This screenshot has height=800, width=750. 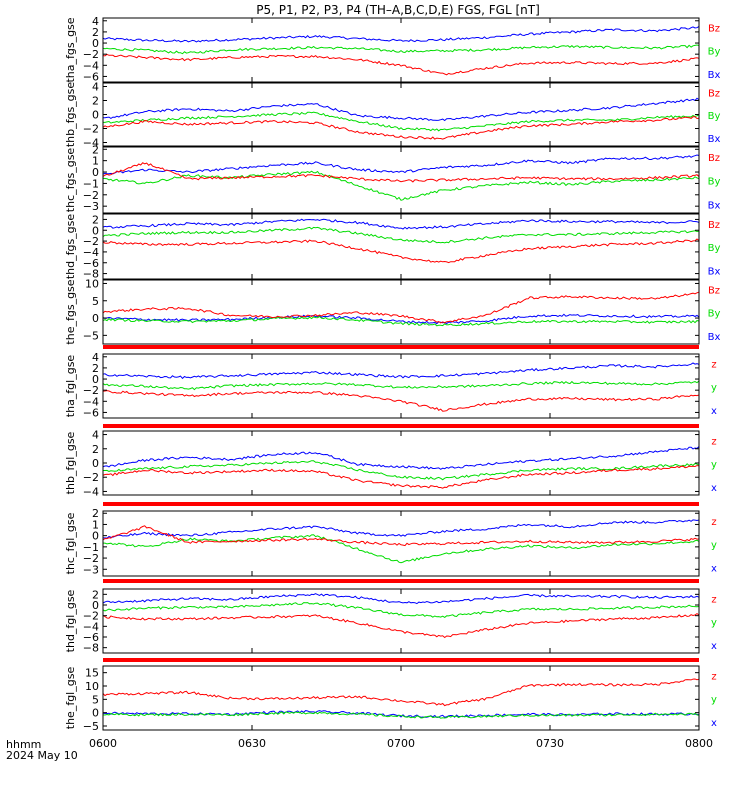 I want to click on x-footer-label: hhmm, so click(x=23, y=744).